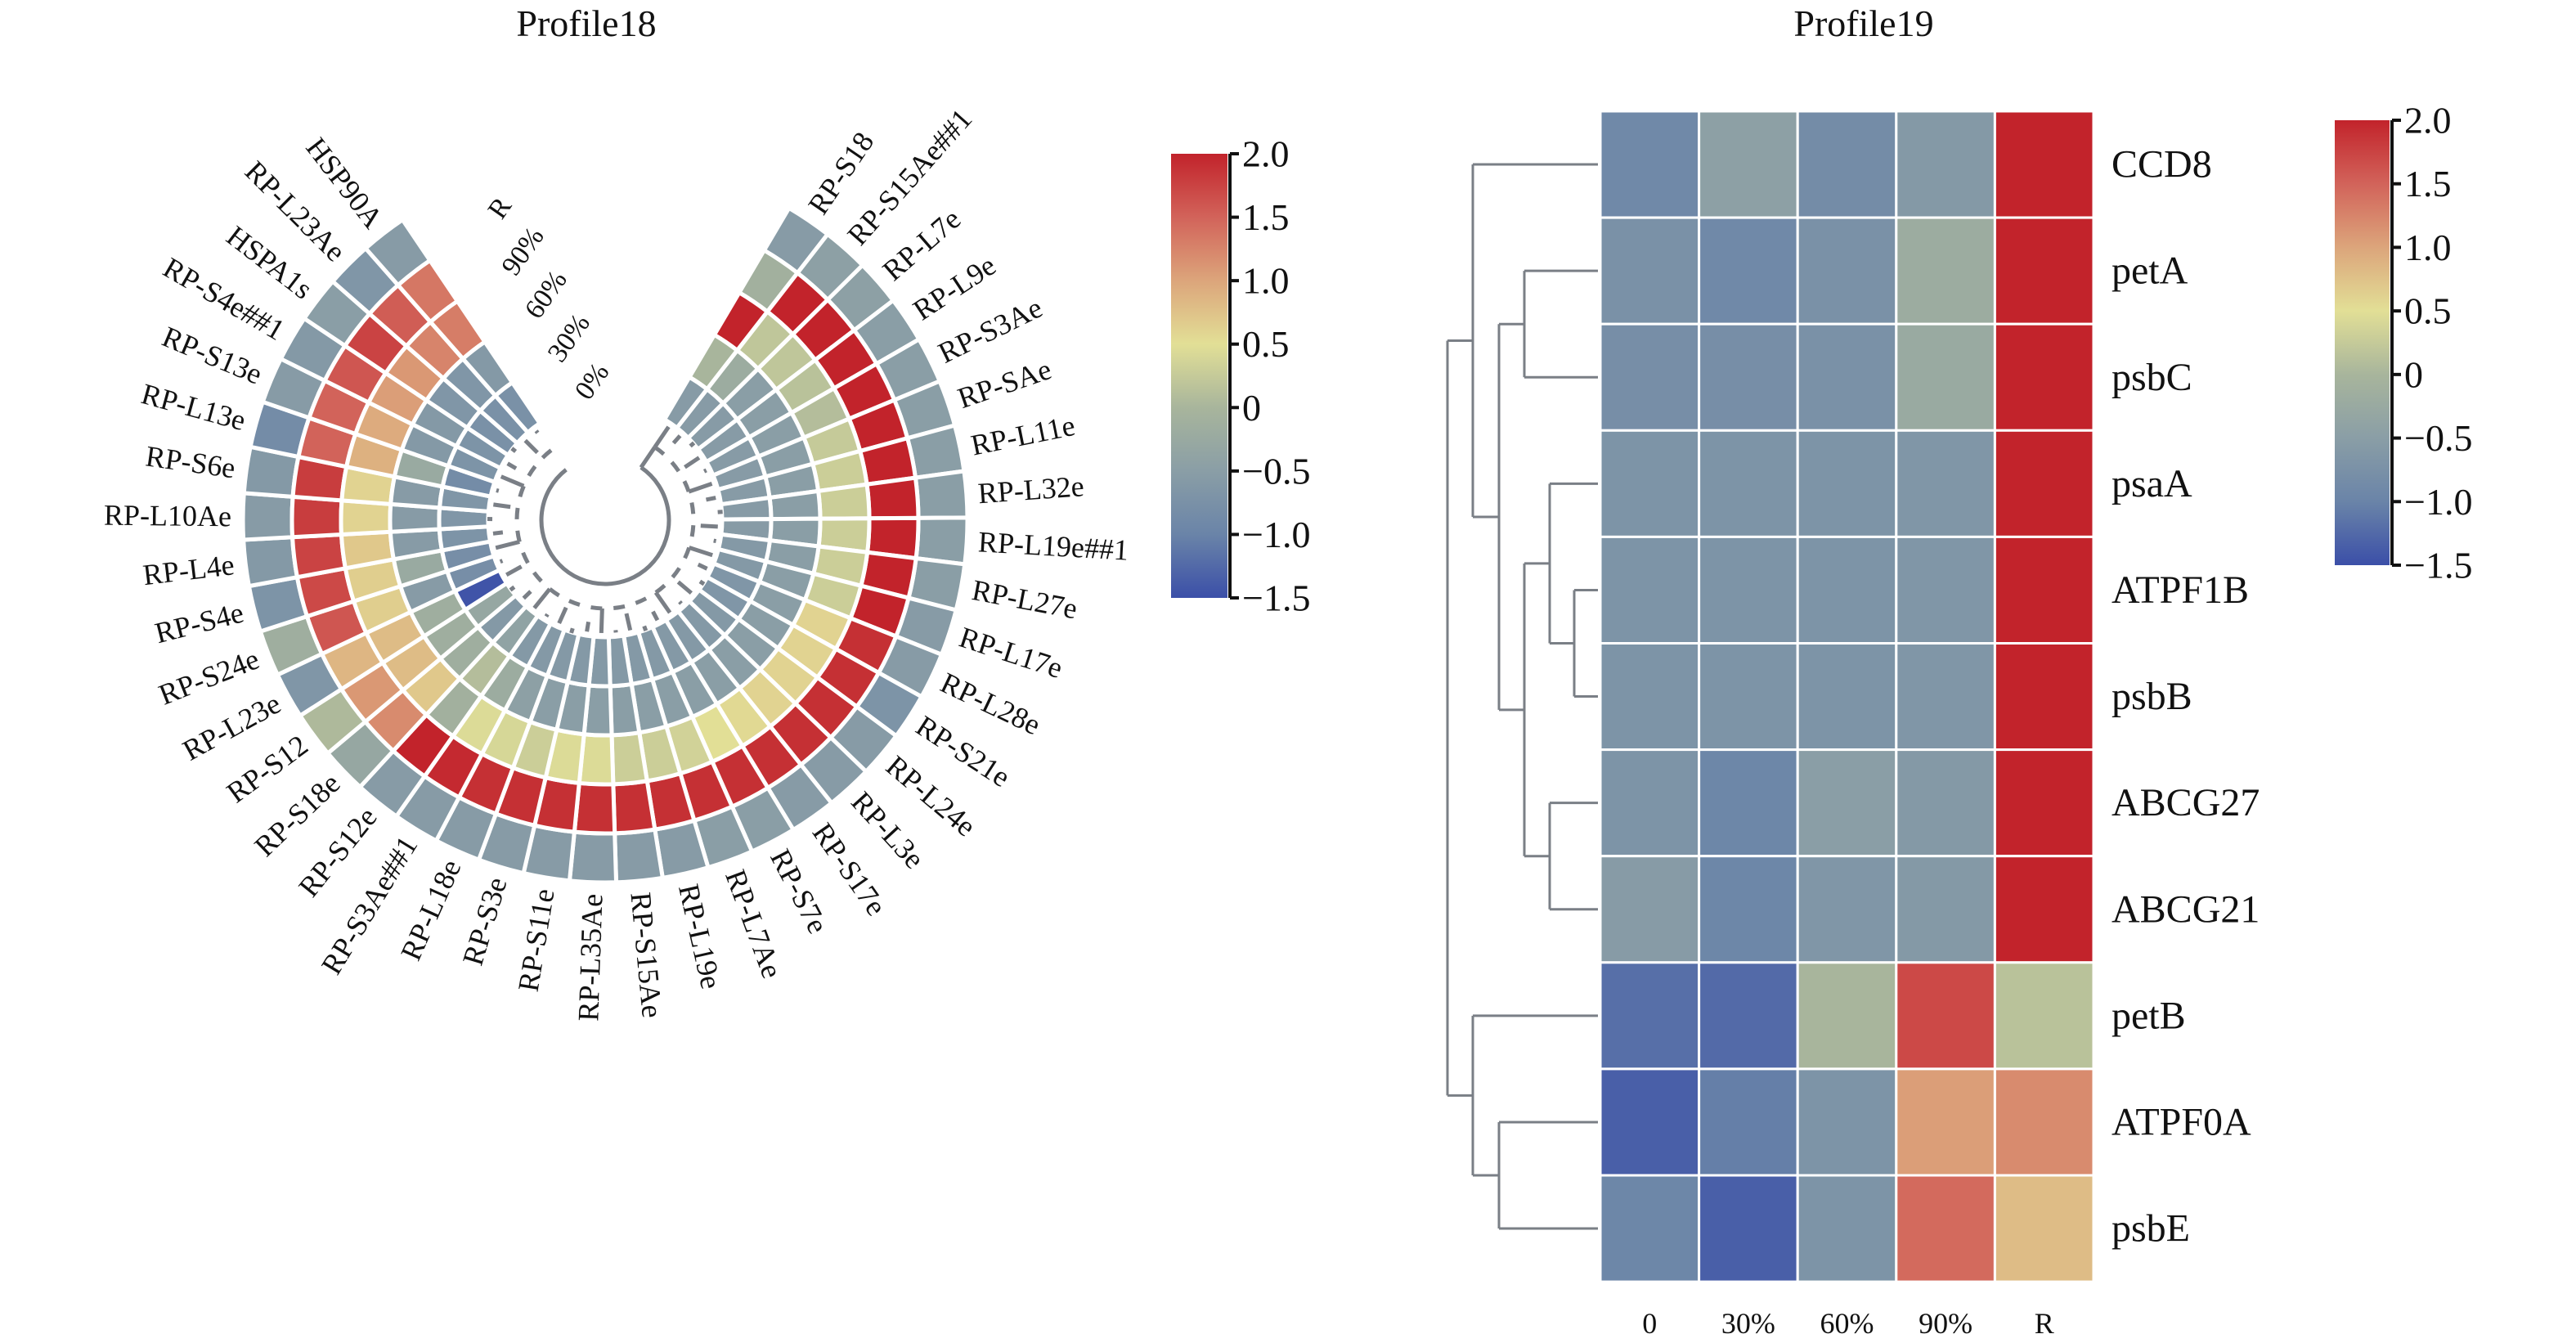  I want to click on gene-label: RP-S11e, so click(536, 940).